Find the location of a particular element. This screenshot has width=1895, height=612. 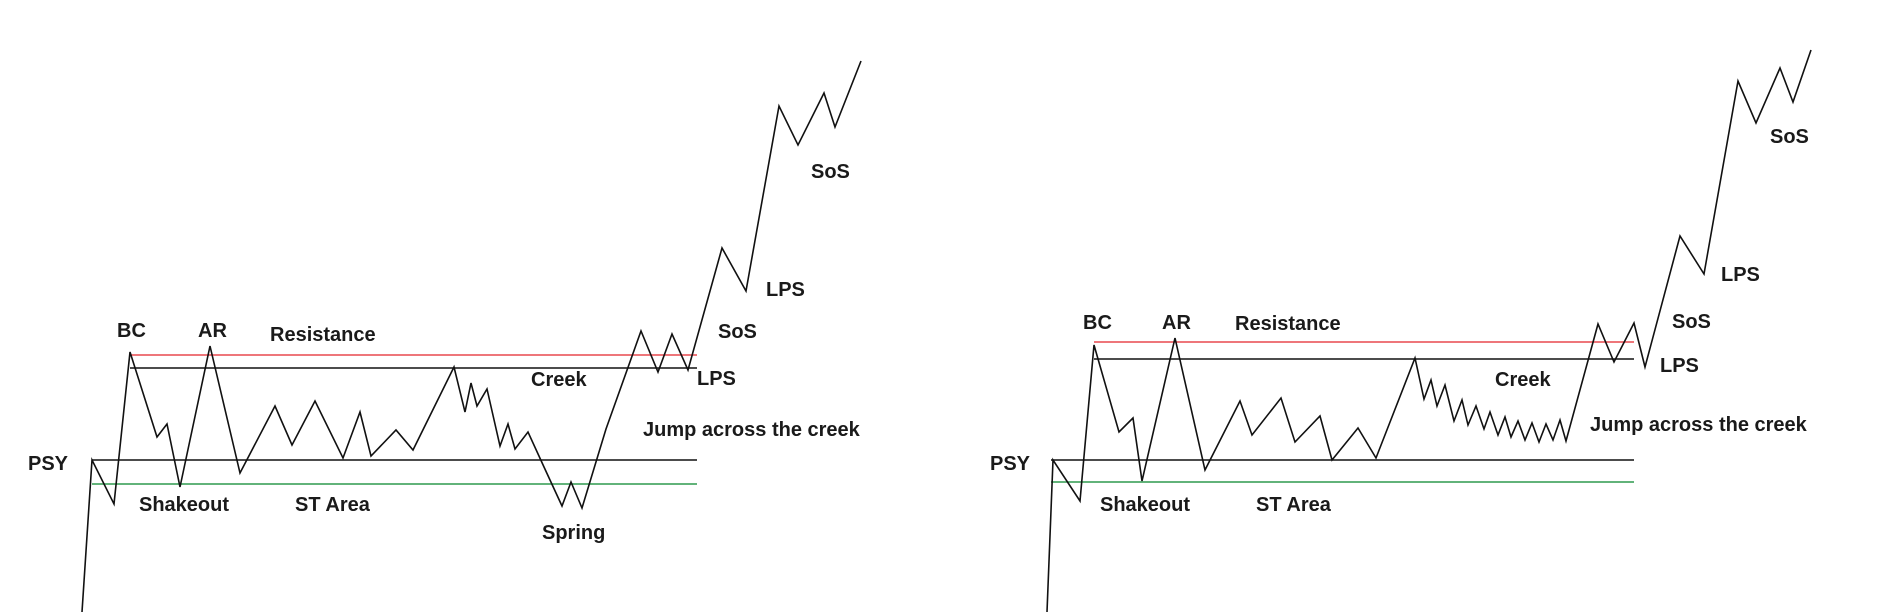

right-label-sos-low: SoS is located at coordinates (1691, 322).